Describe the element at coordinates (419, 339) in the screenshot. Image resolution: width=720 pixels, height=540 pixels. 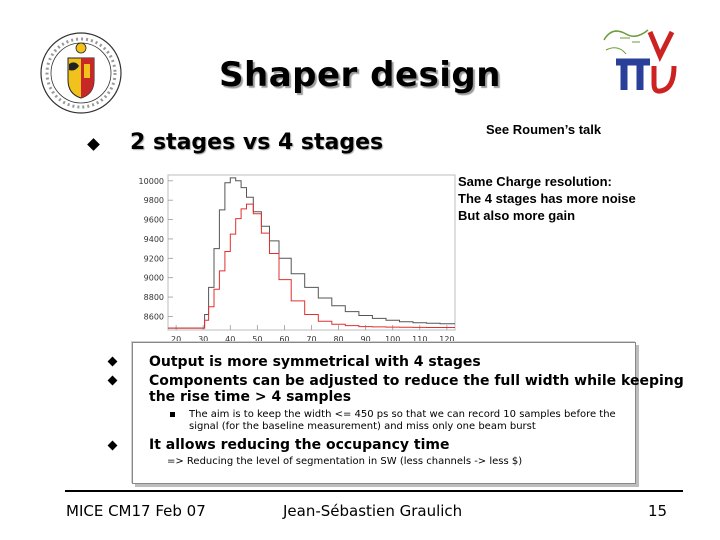
I see `x-tick-label: 110` at that location.